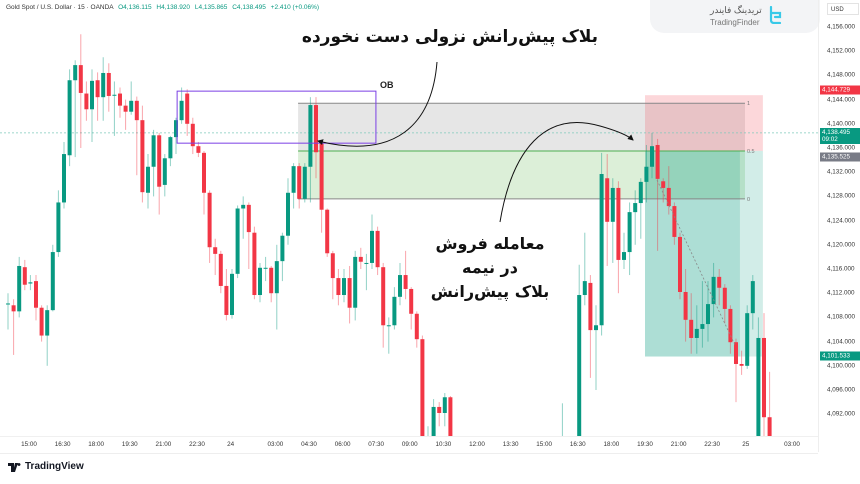 This screenshot has width=860, height=484. I want to click on time-tick: 19:30, so click(129, 444).